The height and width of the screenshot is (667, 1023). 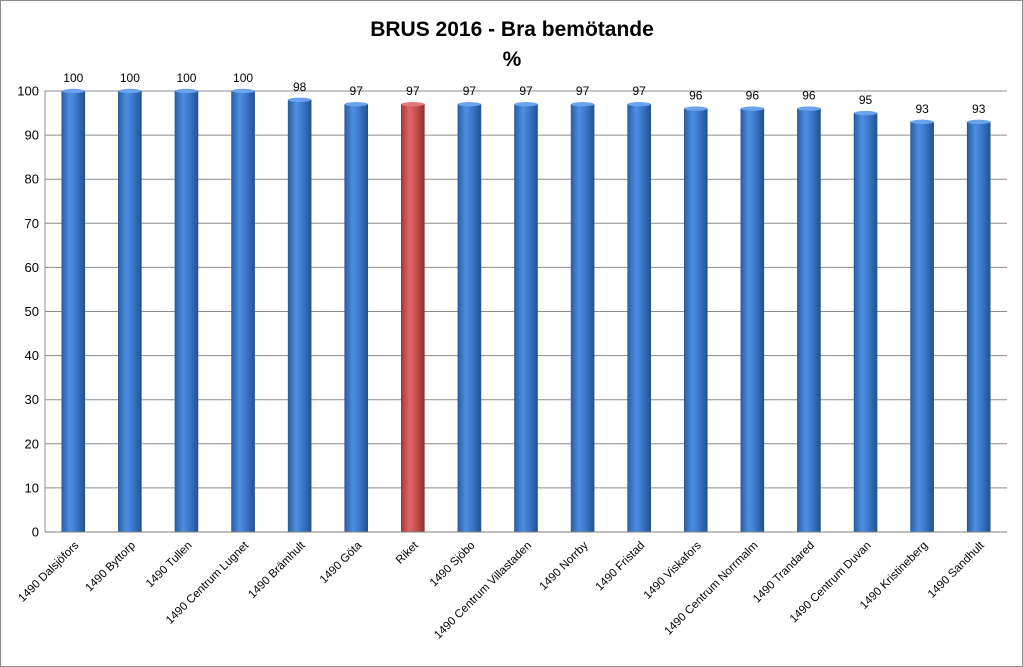 I want to click on y-tick-label: 50, so click(x=32, y=311).